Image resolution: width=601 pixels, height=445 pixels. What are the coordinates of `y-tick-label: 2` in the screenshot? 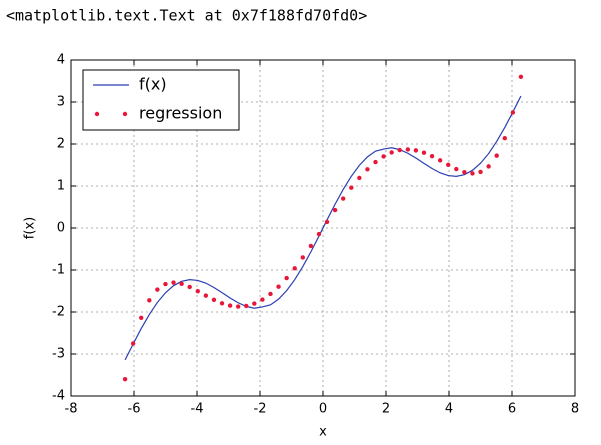 It's located at (61, 144).